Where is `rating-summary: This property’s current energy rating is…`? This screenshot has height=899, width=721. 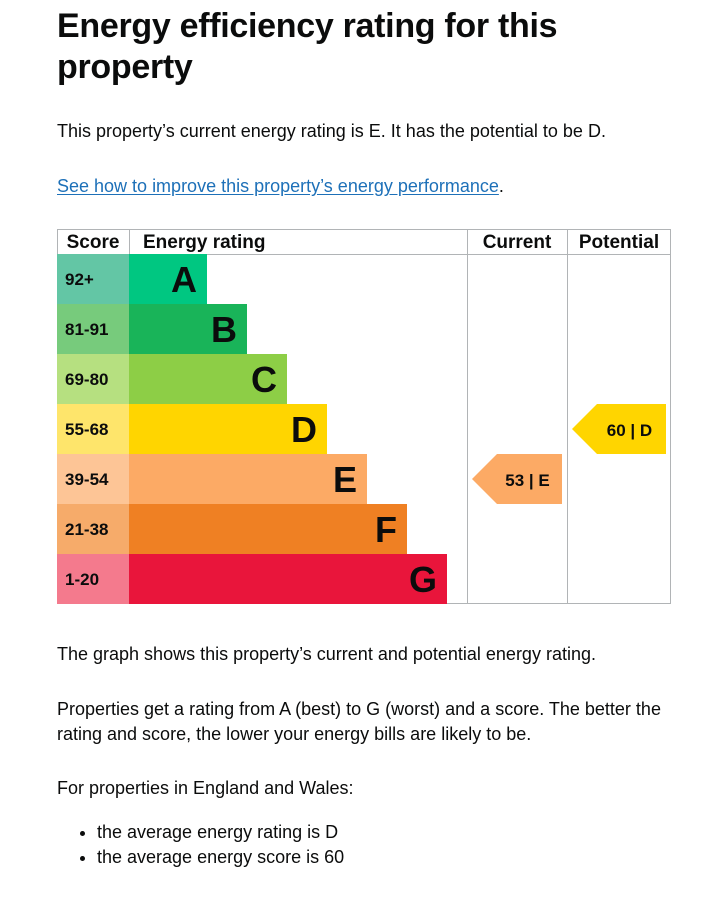
rating-summary: This property’s current energy rating is… is located at coordinates (331, 131).